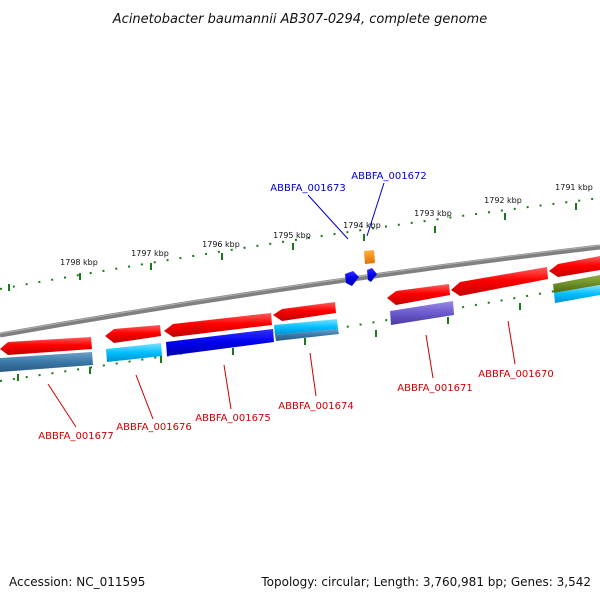 The image size is (600, 600). I want to click on gene-cyan-edge, so click(577, 294).